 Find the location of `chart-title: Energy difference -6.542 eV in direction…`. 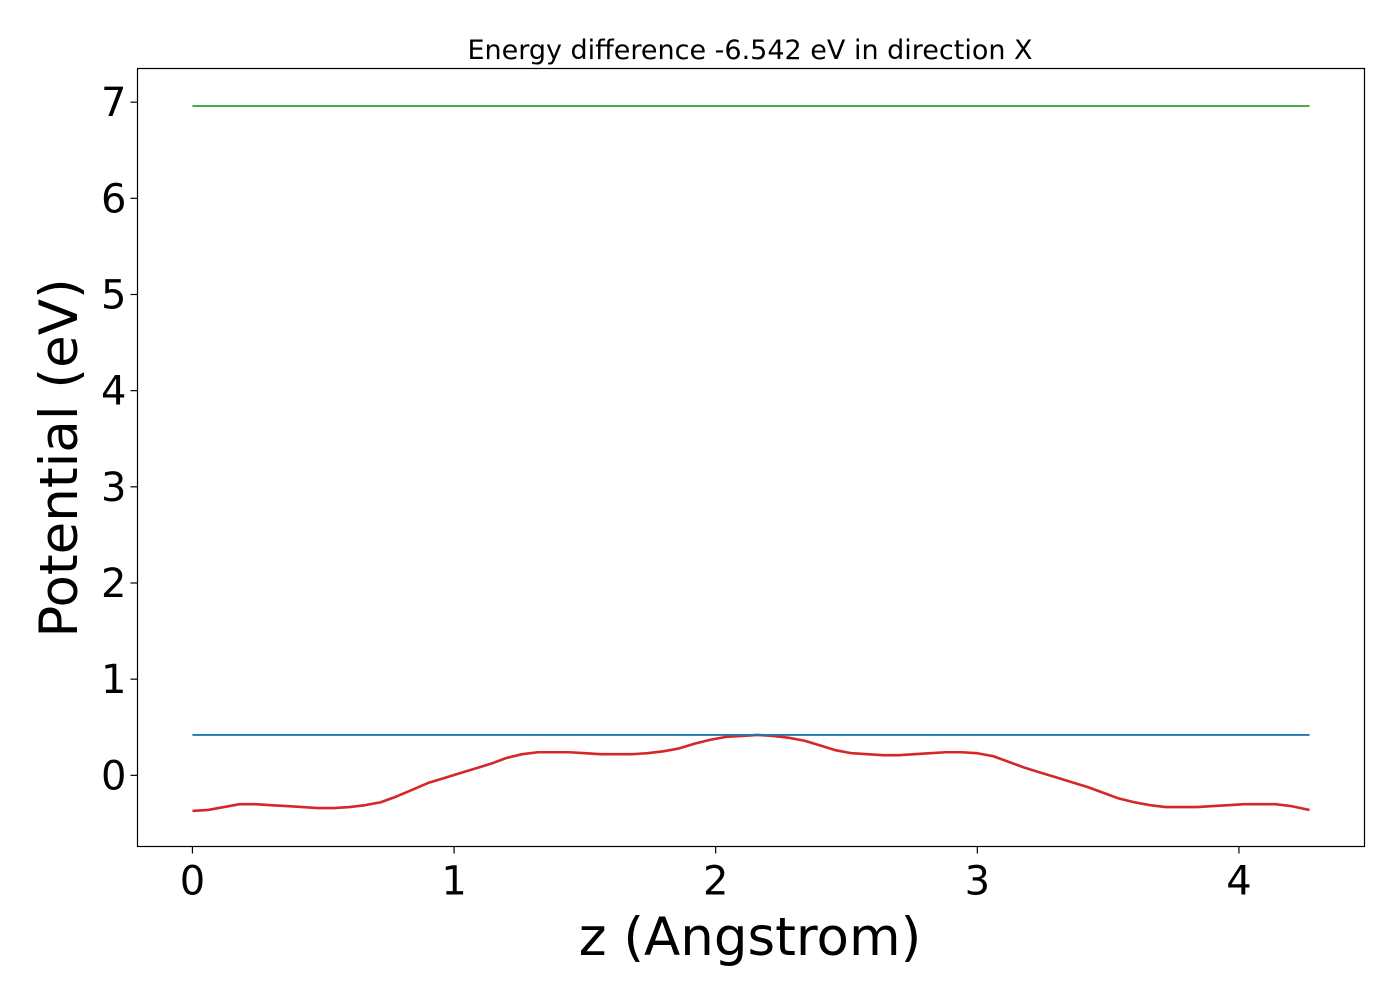

chart-title: Energy difference -6.542 eV in direction… is located at coordinates (749, 50).